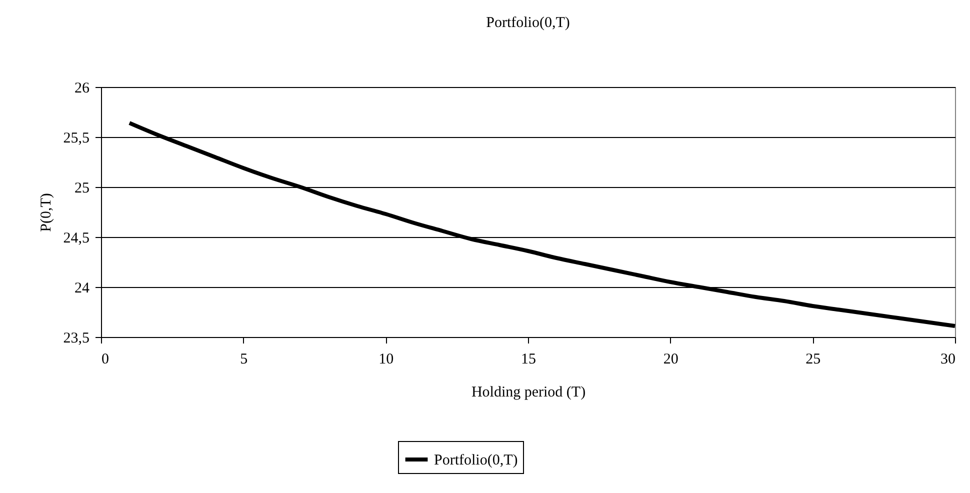  Describe the element at coordinates (528, 360) in the screenshot. I see `x-tick-label: 15` at that location.